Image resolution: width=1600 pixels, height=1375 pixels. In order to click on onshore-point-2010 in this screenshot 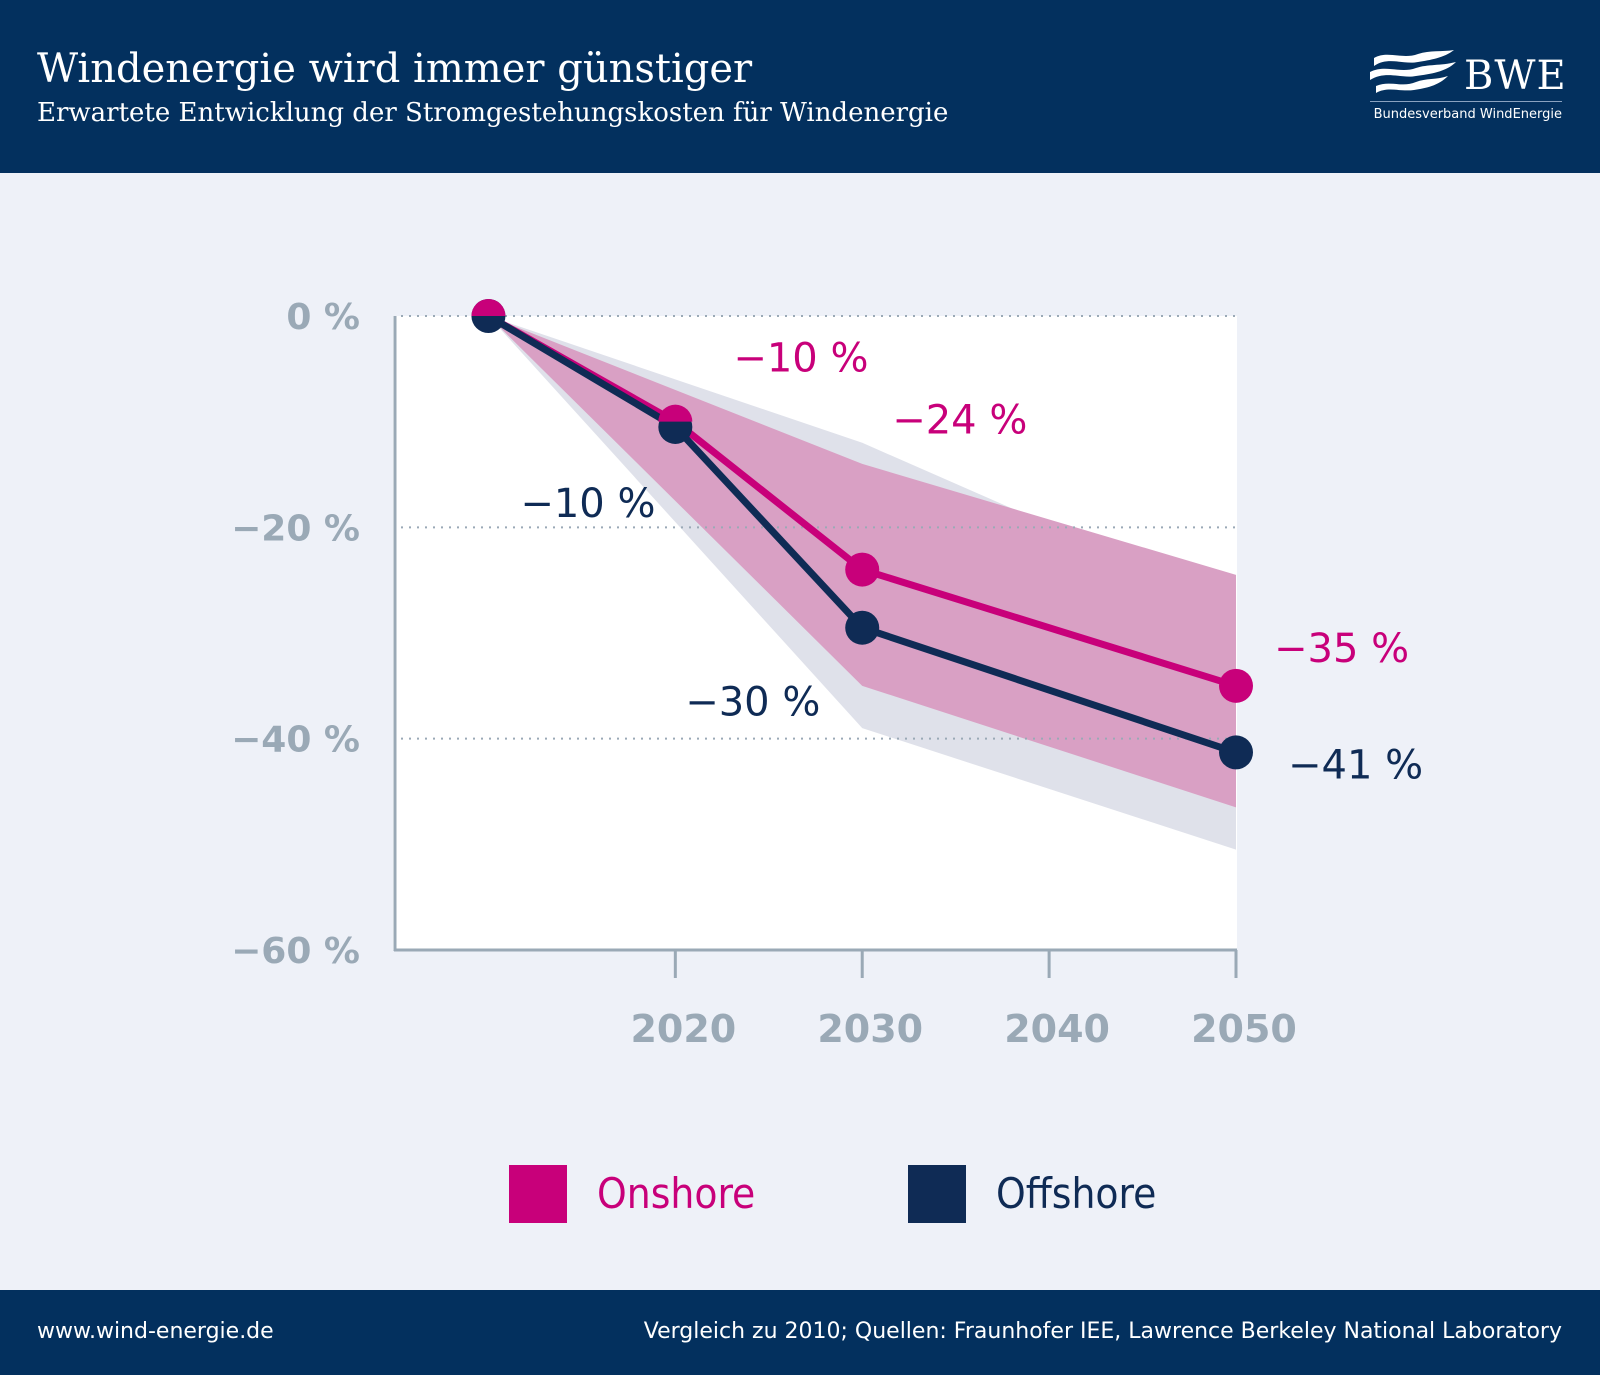, I will do `click(488, 307)`.